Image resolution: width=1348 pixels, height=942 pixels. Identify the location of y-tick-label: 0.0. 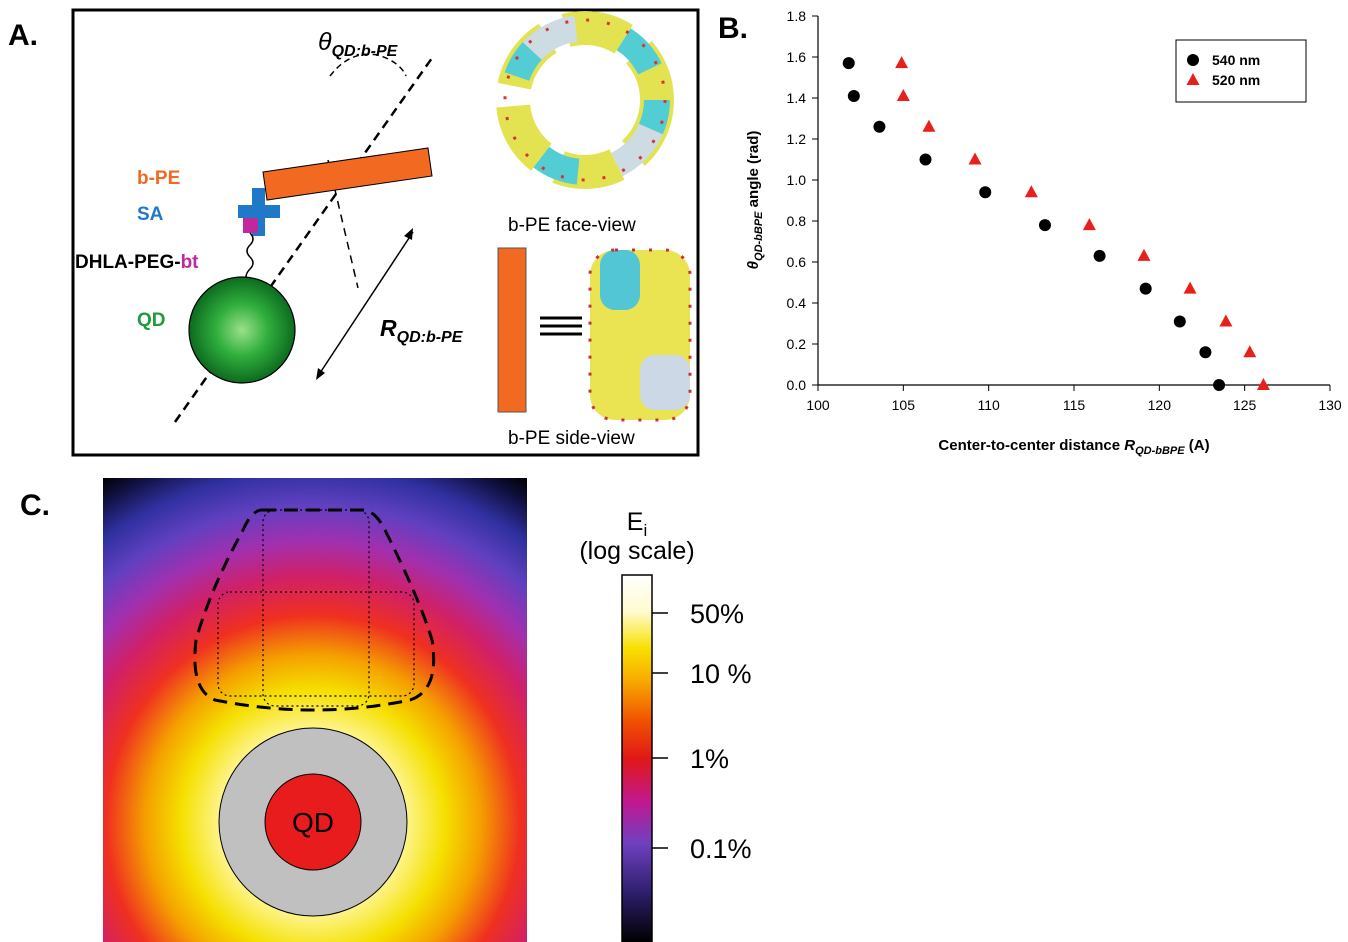
(797, 385).